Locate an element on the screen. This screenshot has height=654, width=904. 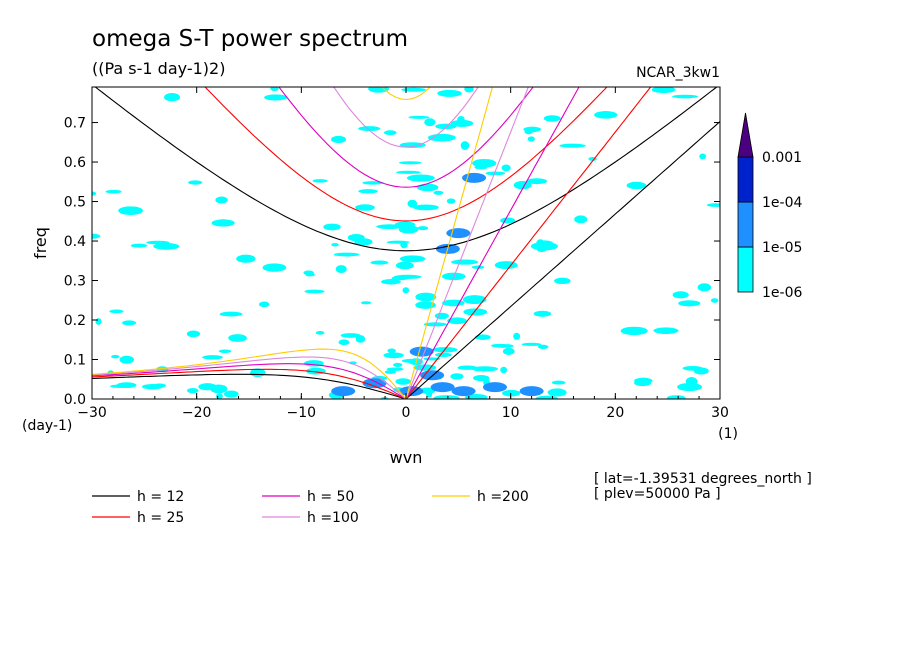
y-tick-label: 0.7 is located at coordinates (75, 124).